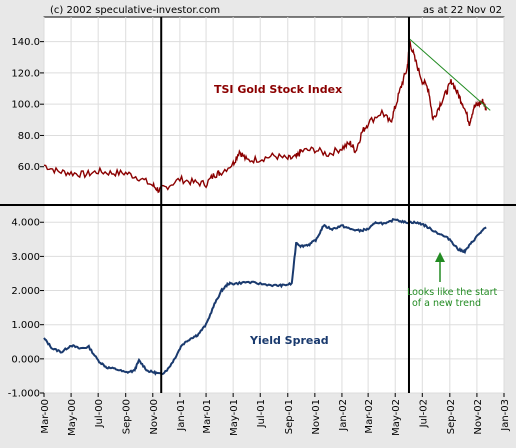  What do you see at coordinates (181, 415) in the screenshot?
I see `x-tick-label: Jan-01` at bounding box center [181, 415].